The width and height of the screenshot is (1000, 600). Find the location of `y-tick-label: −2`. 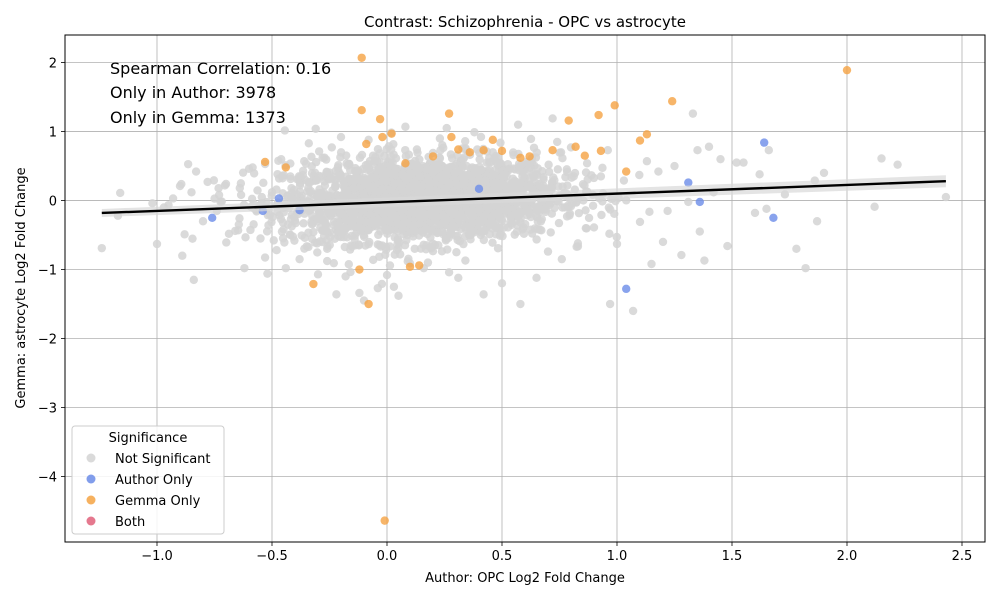

y-tick-label: −2 is located at coordinates (47, 340).